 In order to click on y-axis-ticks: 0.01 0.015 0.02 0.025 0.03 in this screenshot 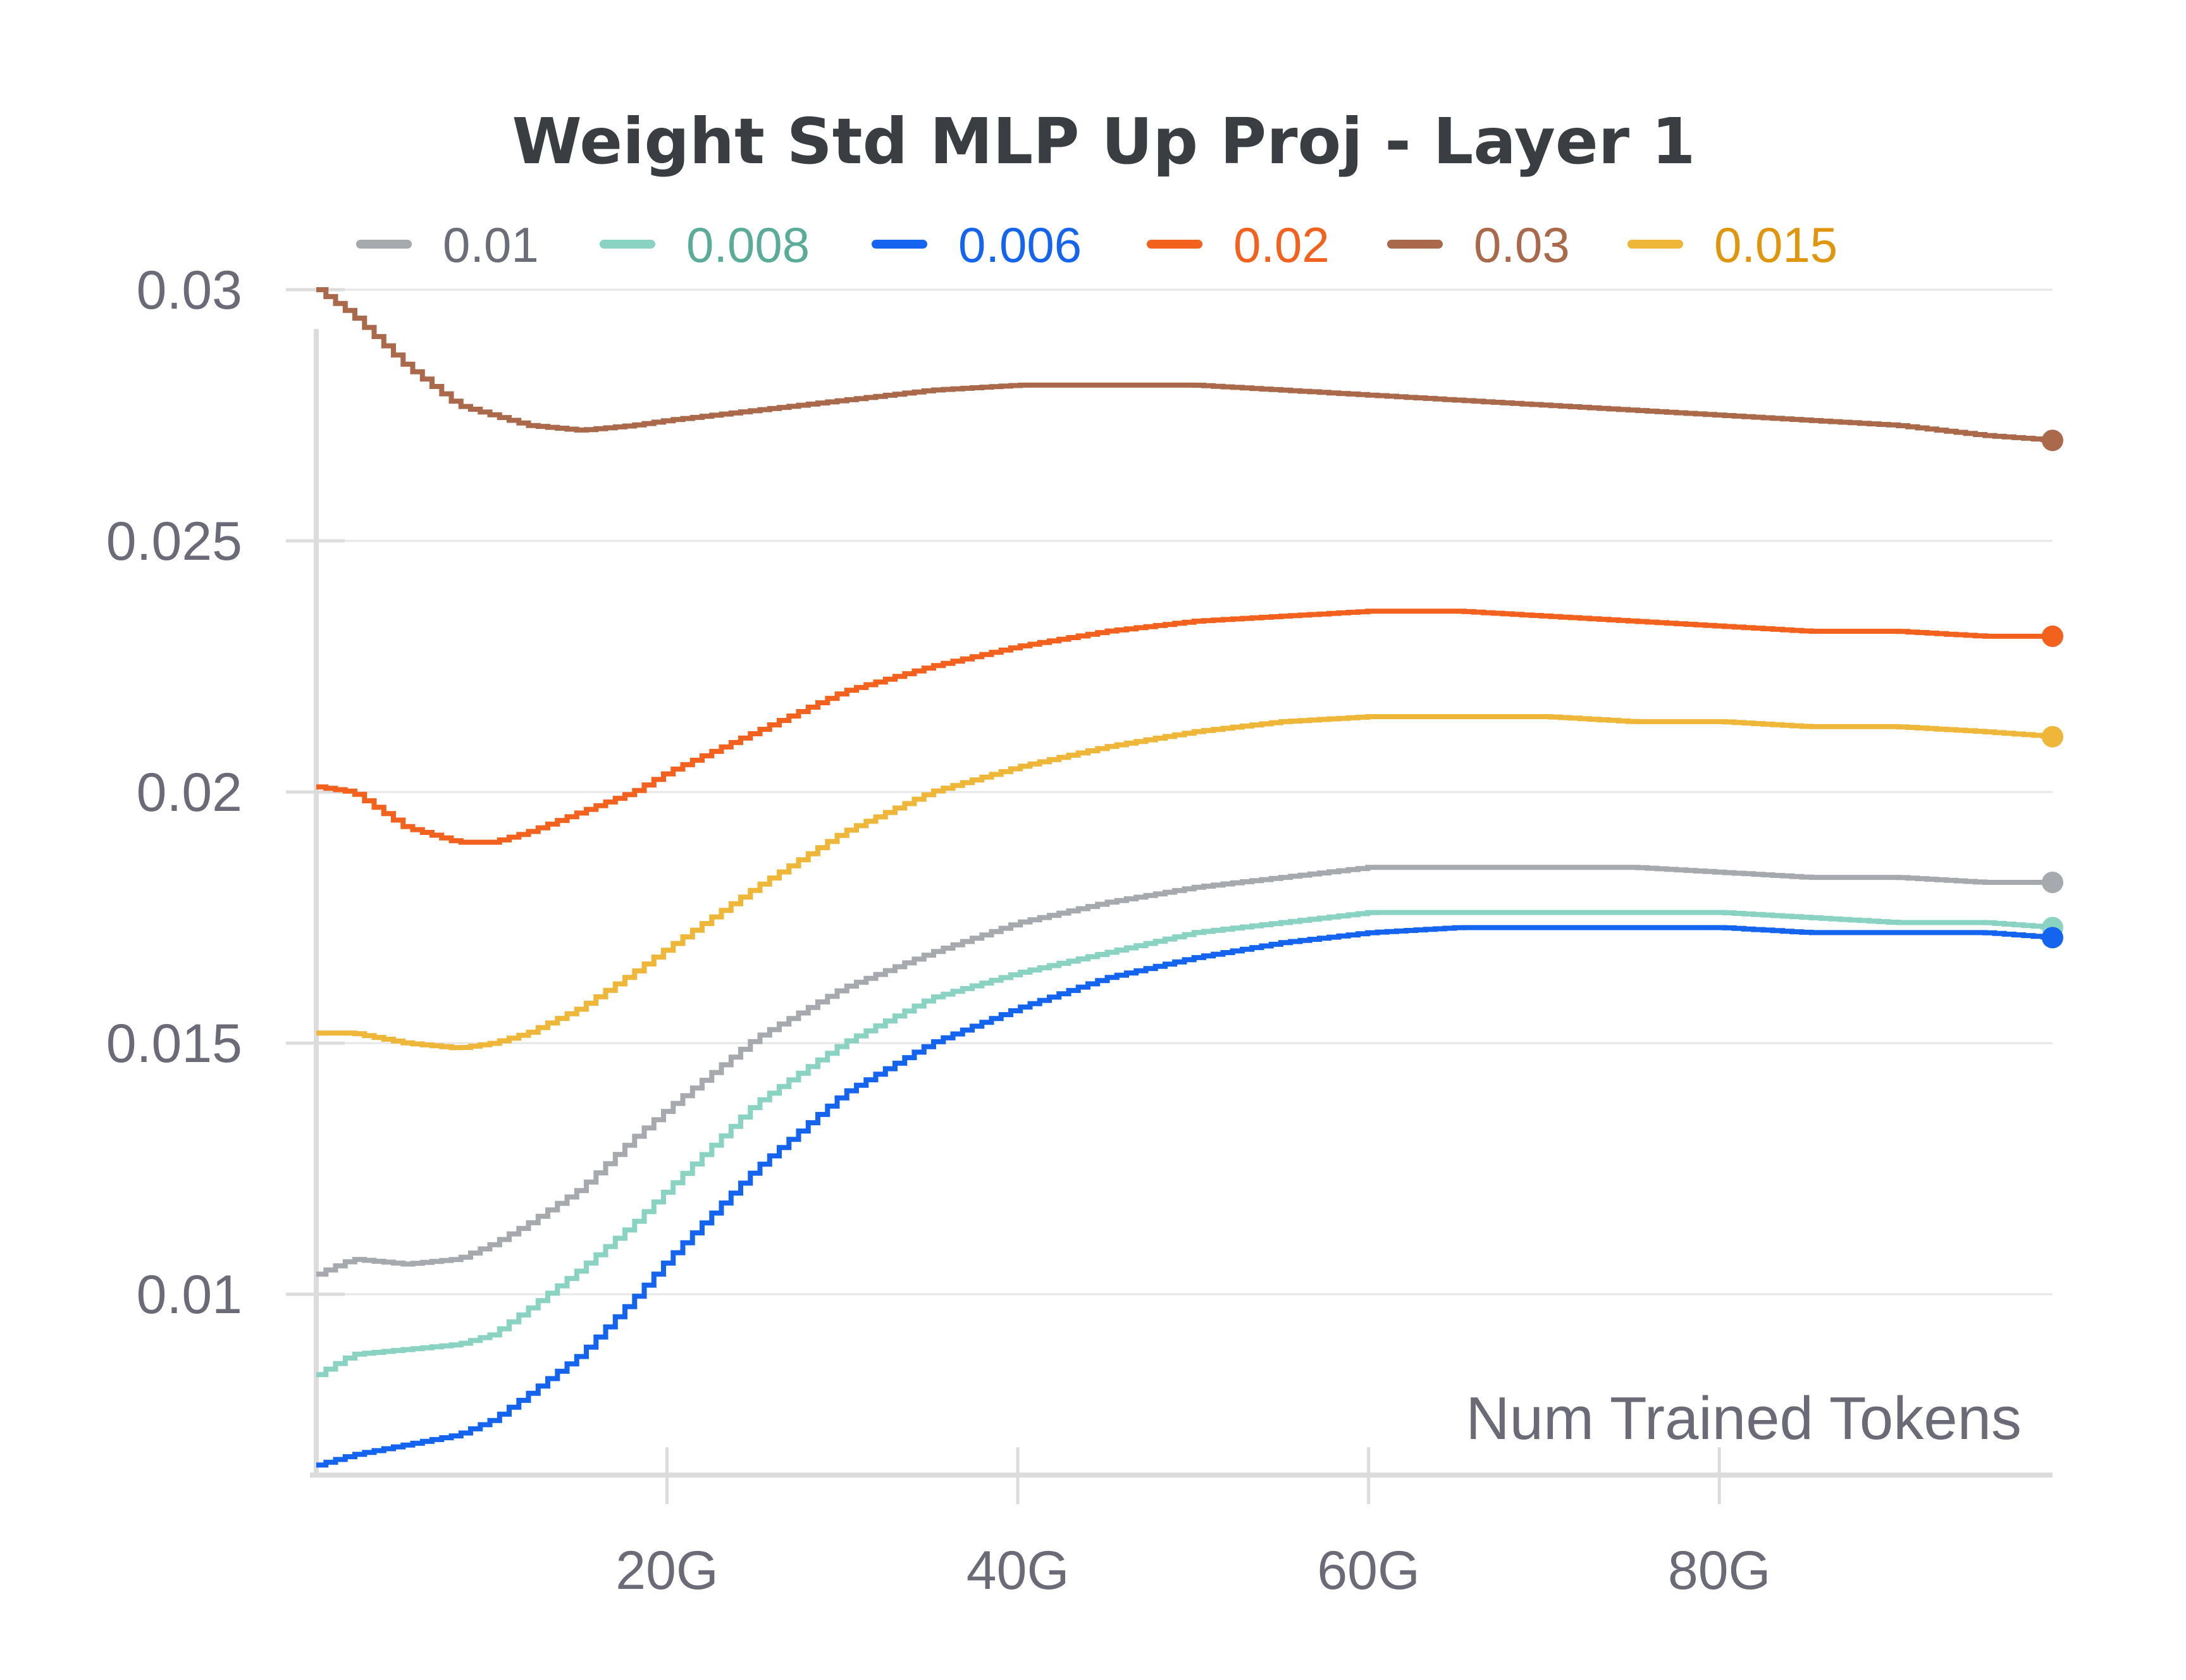, I will do `click(225, 792)`.